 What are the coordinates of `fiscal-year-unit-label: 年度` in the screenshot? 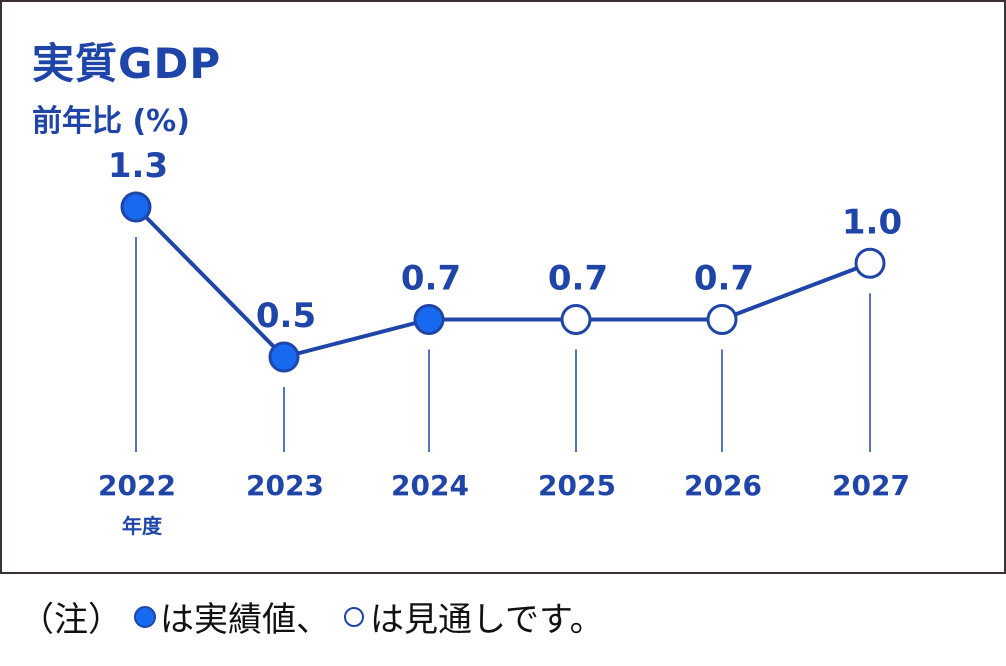 It's located at (142, 526).